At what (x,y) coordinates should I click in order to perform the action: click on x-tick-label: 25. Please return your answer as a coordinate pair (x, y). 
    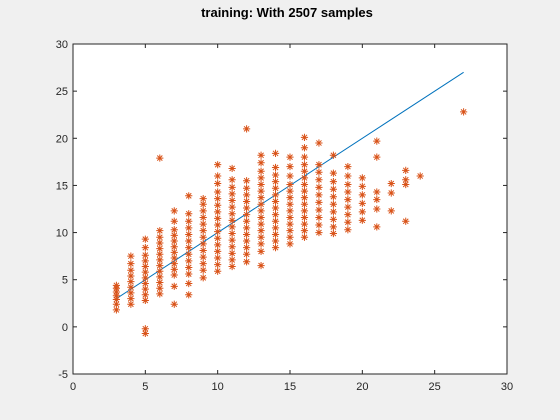
    Looking at the image, I should click on (435, 387).